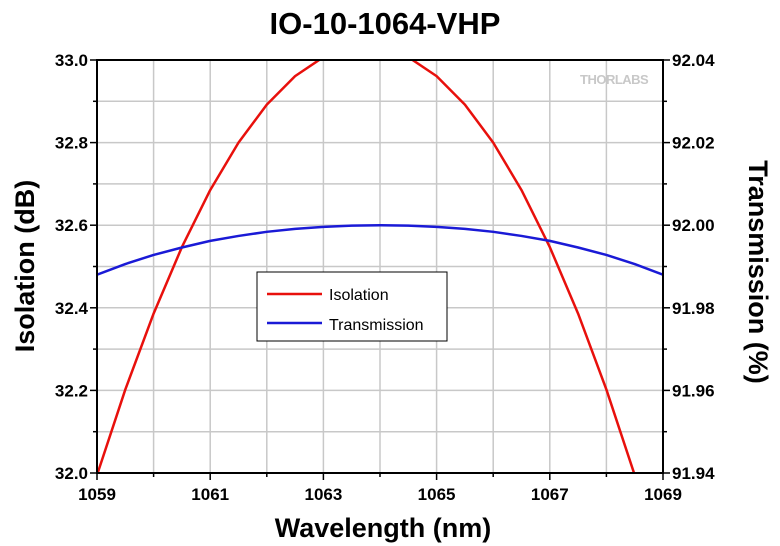  Describe the element at coordinates (614, 79) in the screenshot. I see `watermark-logo: THORLABS` at that location.